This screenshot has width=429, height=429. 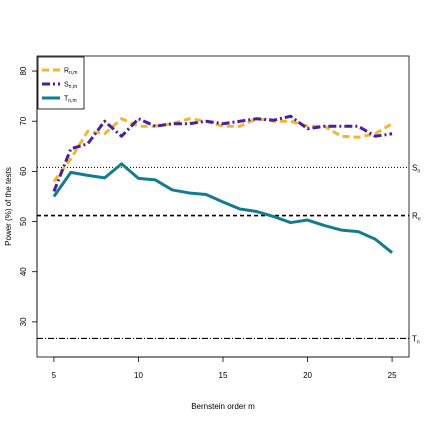 I want to click on series-line-s, so click(x=222, y=153).